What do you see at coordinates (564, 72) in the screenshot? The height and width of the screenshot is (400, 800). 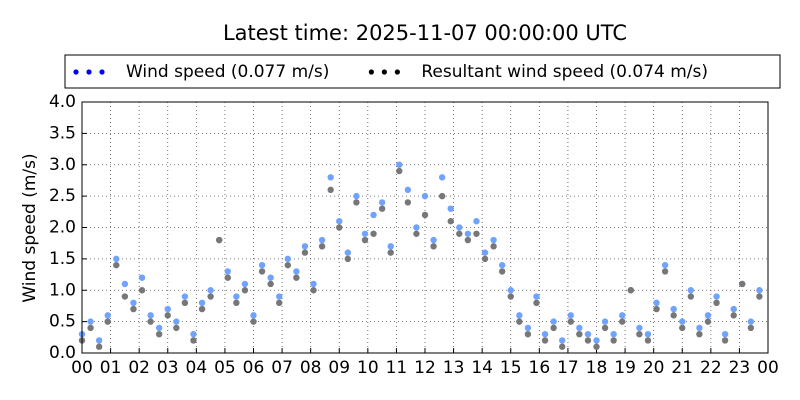 I see `legend-label: Resultant wind speed (0.074 m/s)` at bounding box center [564, 72].